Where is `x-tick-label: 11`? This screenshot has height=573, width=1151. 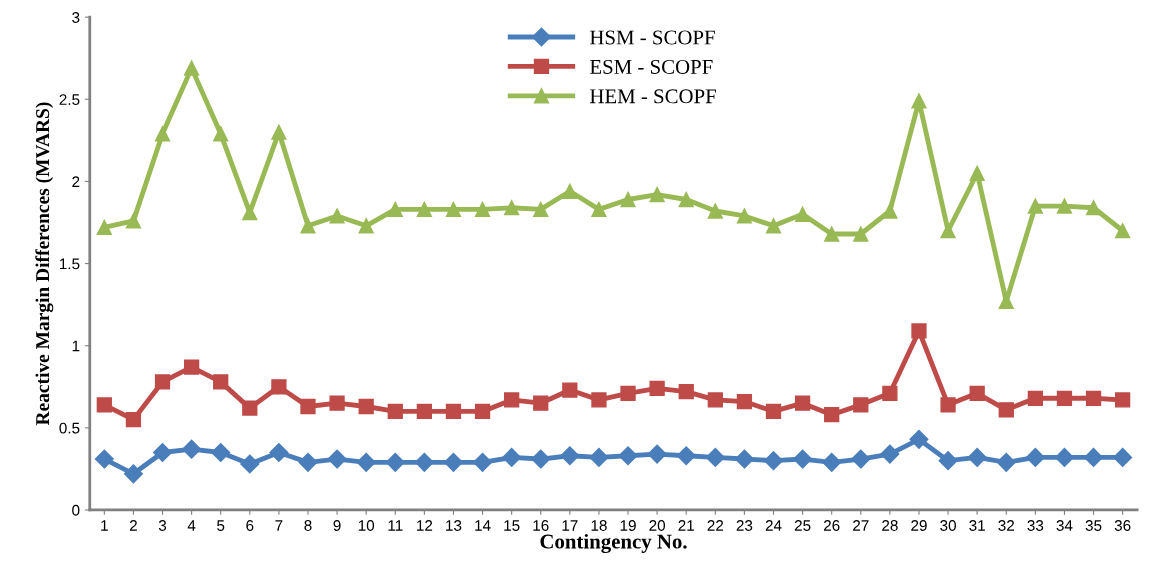 x-tick-label: 11 is located at coordinates (395, 525).